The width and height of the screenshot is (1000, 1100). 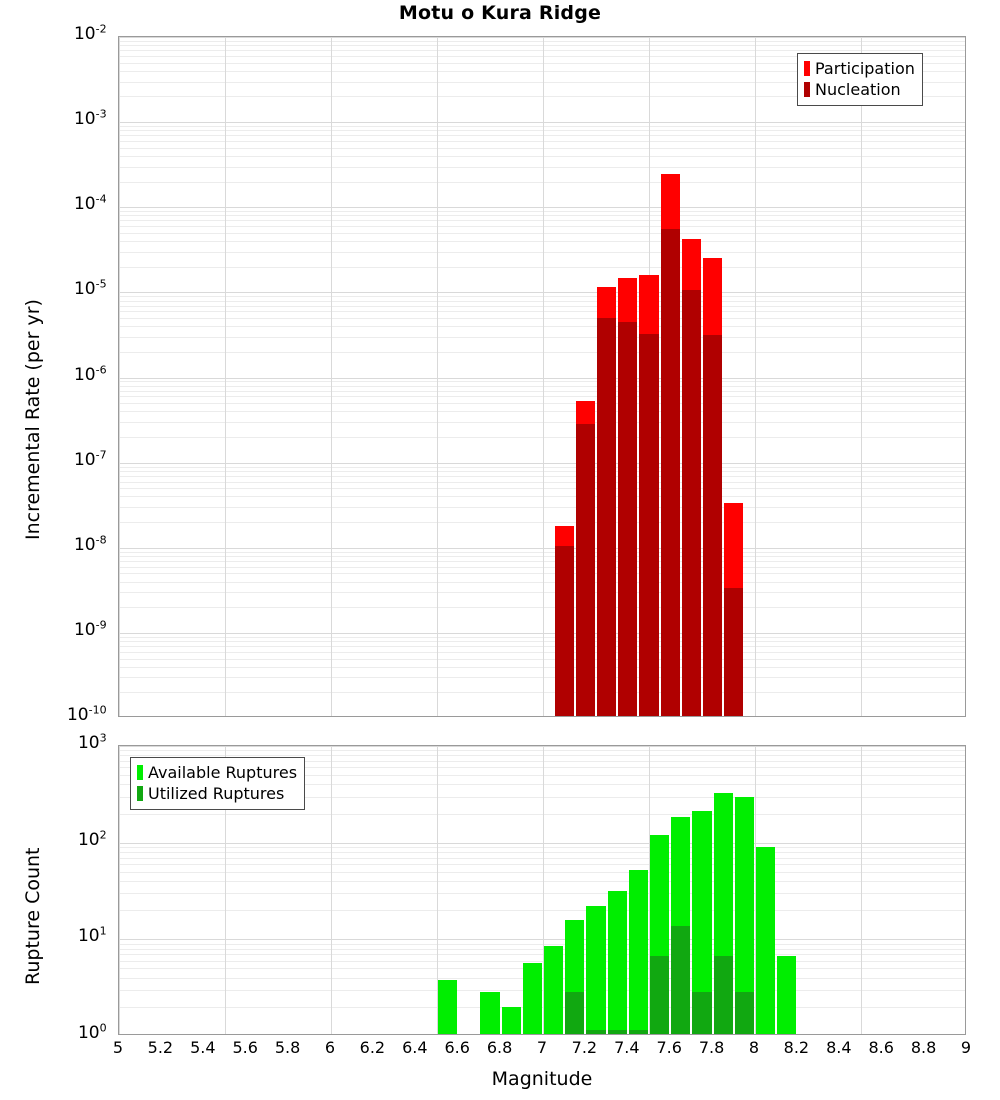 What do you see at coordinates (90, 288) in the screenshot?
I see `y-axis-tick-label: 10⁻⁵` at bounding box center [90, 288].